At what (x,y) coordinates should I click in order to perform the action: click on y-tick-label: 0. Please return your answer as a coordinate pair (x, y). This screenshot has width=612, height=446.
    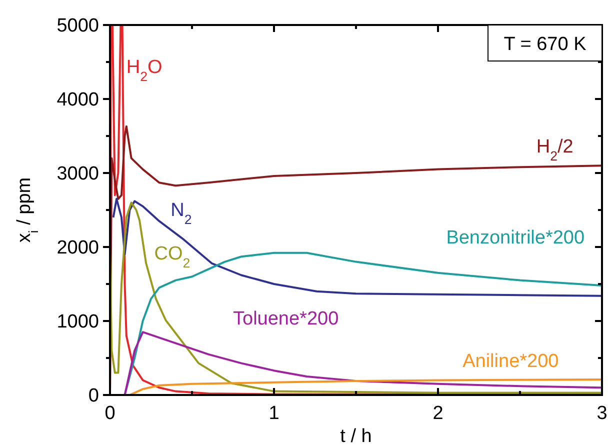
    Looking at the image, I should click on (93, 396).